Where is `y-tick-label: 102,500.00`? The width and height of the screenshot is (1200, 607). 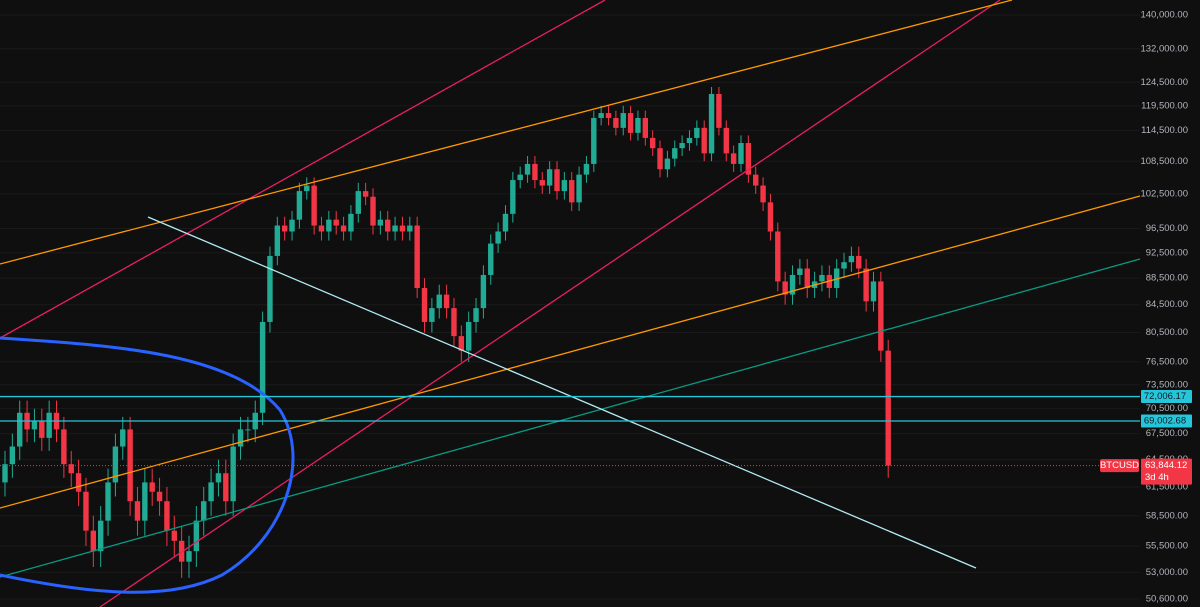
y-tick-label: 102,500.00 is located at coordinates (1164, 193).